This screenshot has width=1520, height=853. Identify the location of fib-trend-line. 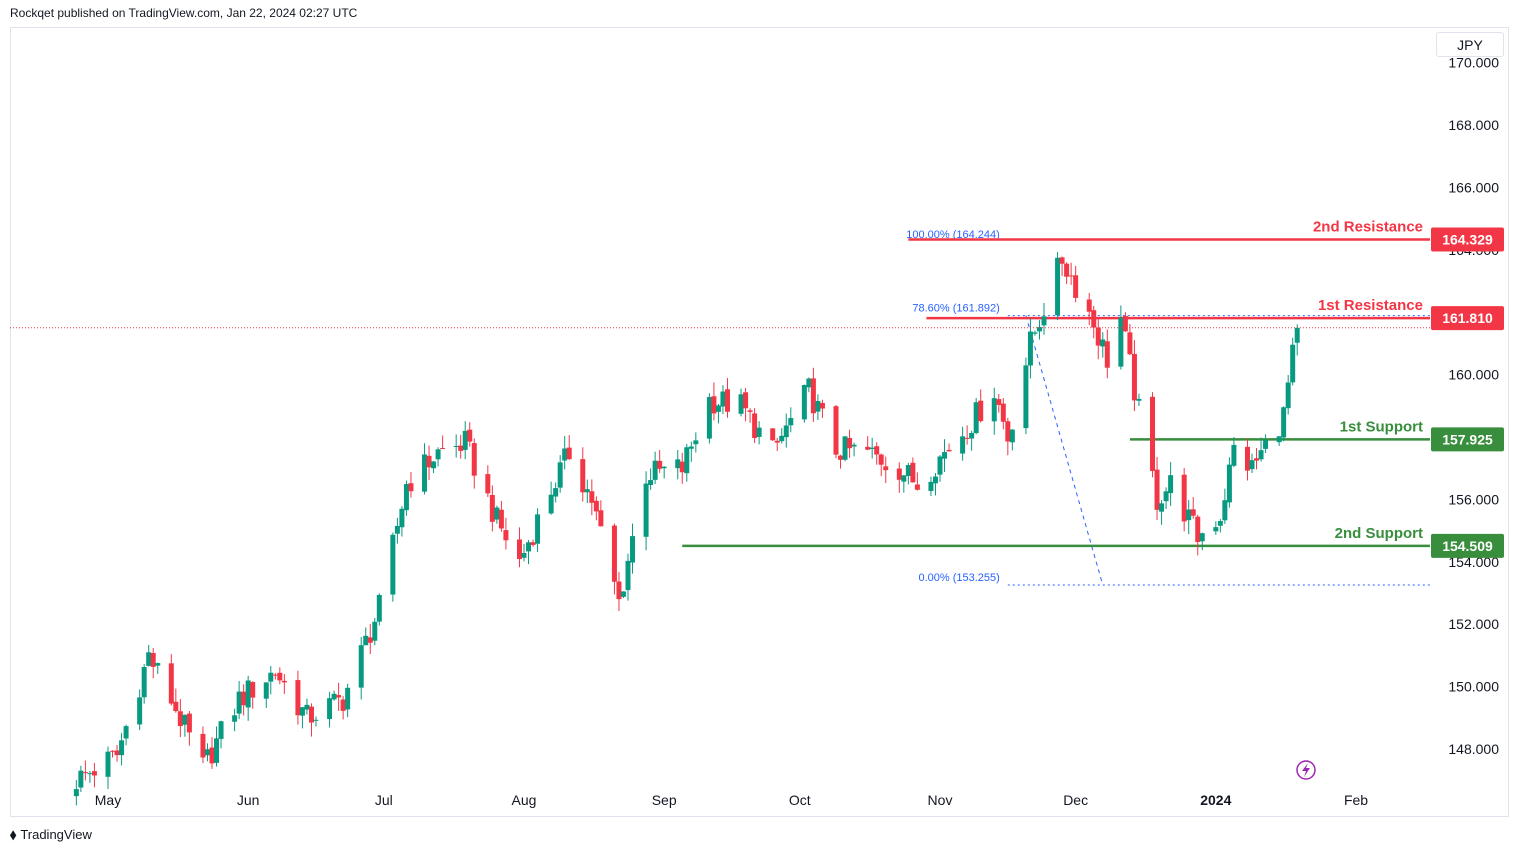
(1064, 450).